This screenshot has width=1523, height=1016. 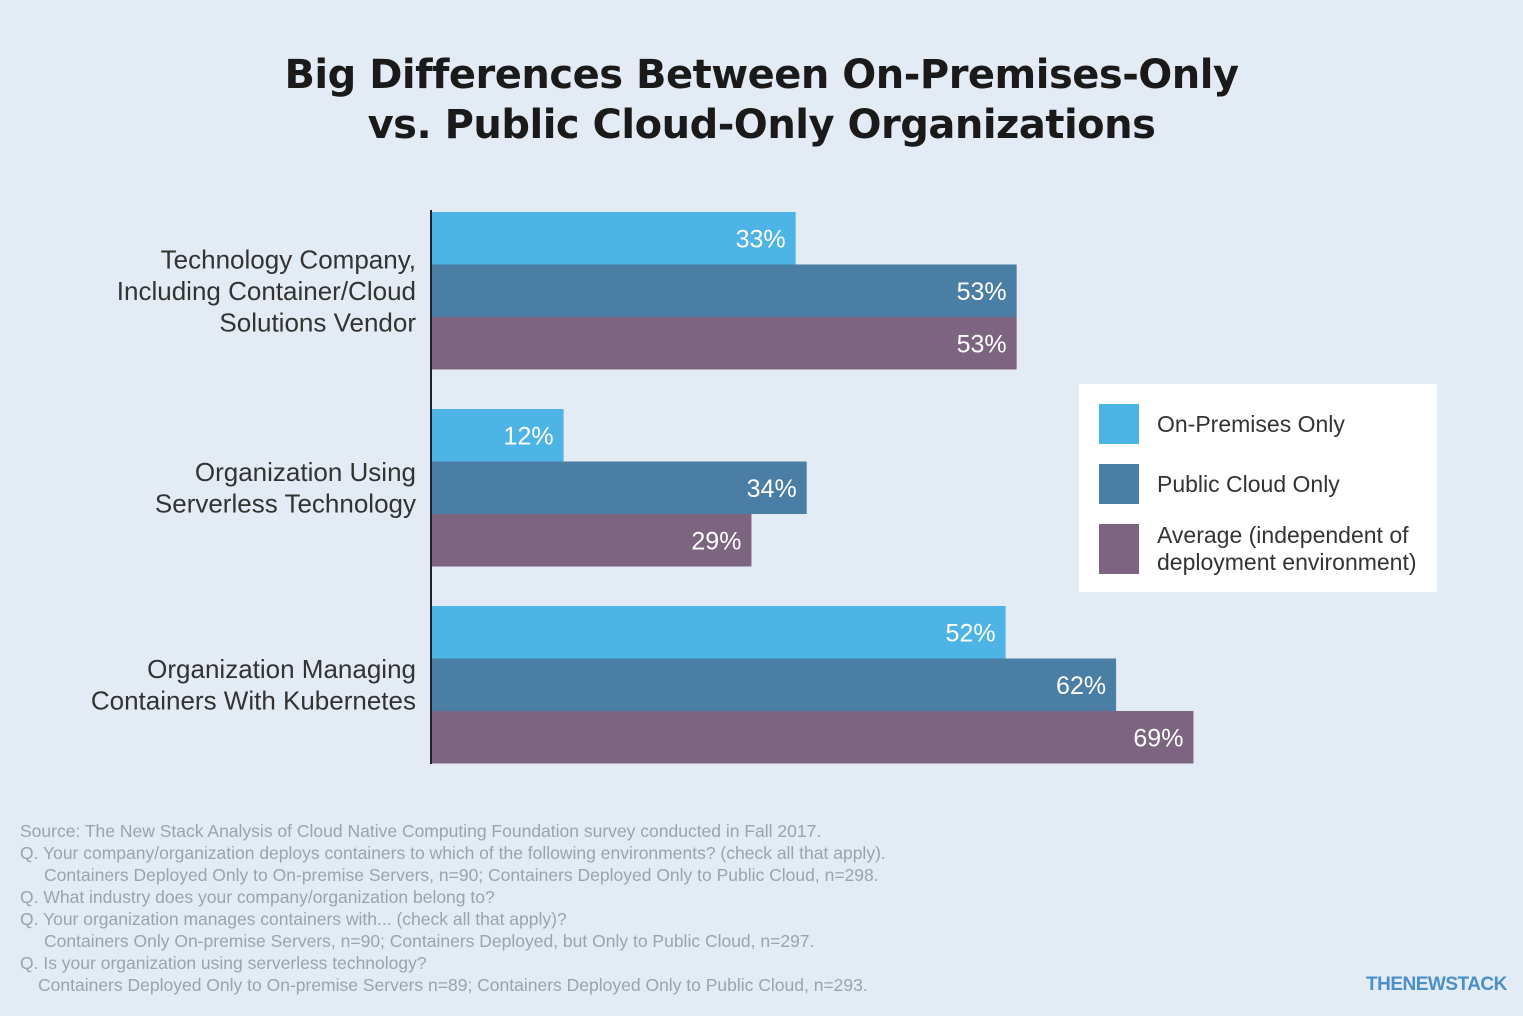 I want to click on value-label-technology-company-public-cloud: 53%, so click(x=982, y=292).